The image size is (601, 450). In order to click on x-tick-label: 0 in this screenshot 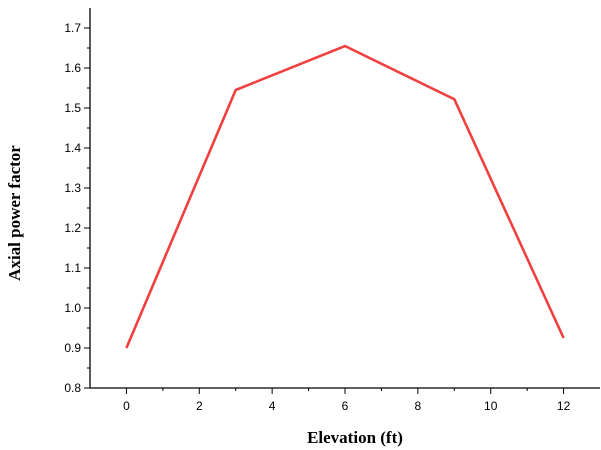, I will do `click(126, 406)`.